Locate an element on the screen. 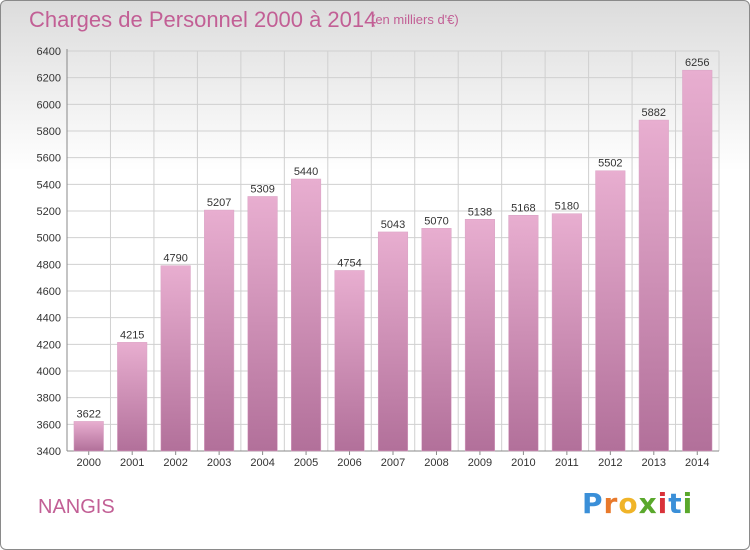 The image size is (750, 550). y-tick-label: 3600 is located at coordinates (49, 425).